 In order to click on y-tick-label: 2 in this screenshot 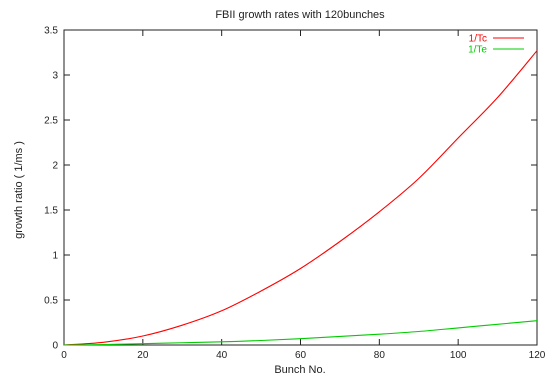, I will do `click(55, 166)`.